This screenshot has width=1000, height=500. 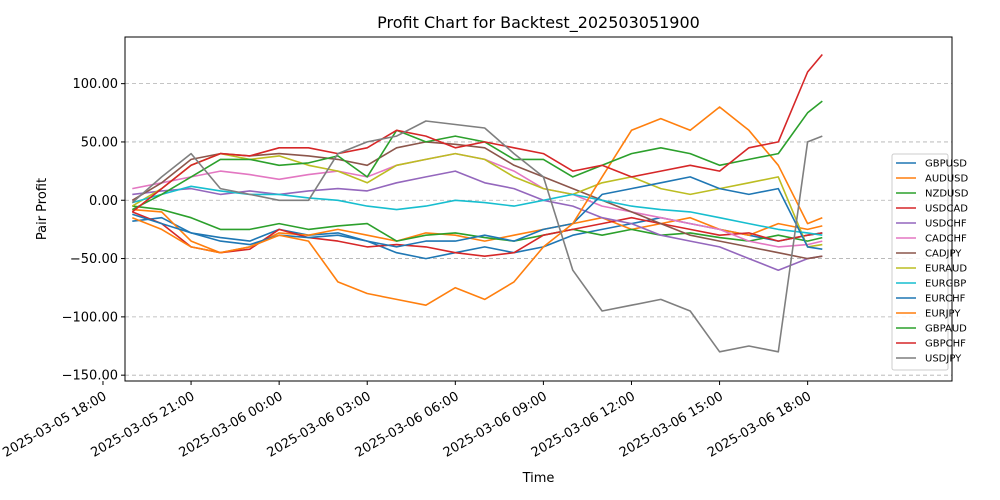 I want to click on legend-label: CADJPY, so click(x=943, y=254).